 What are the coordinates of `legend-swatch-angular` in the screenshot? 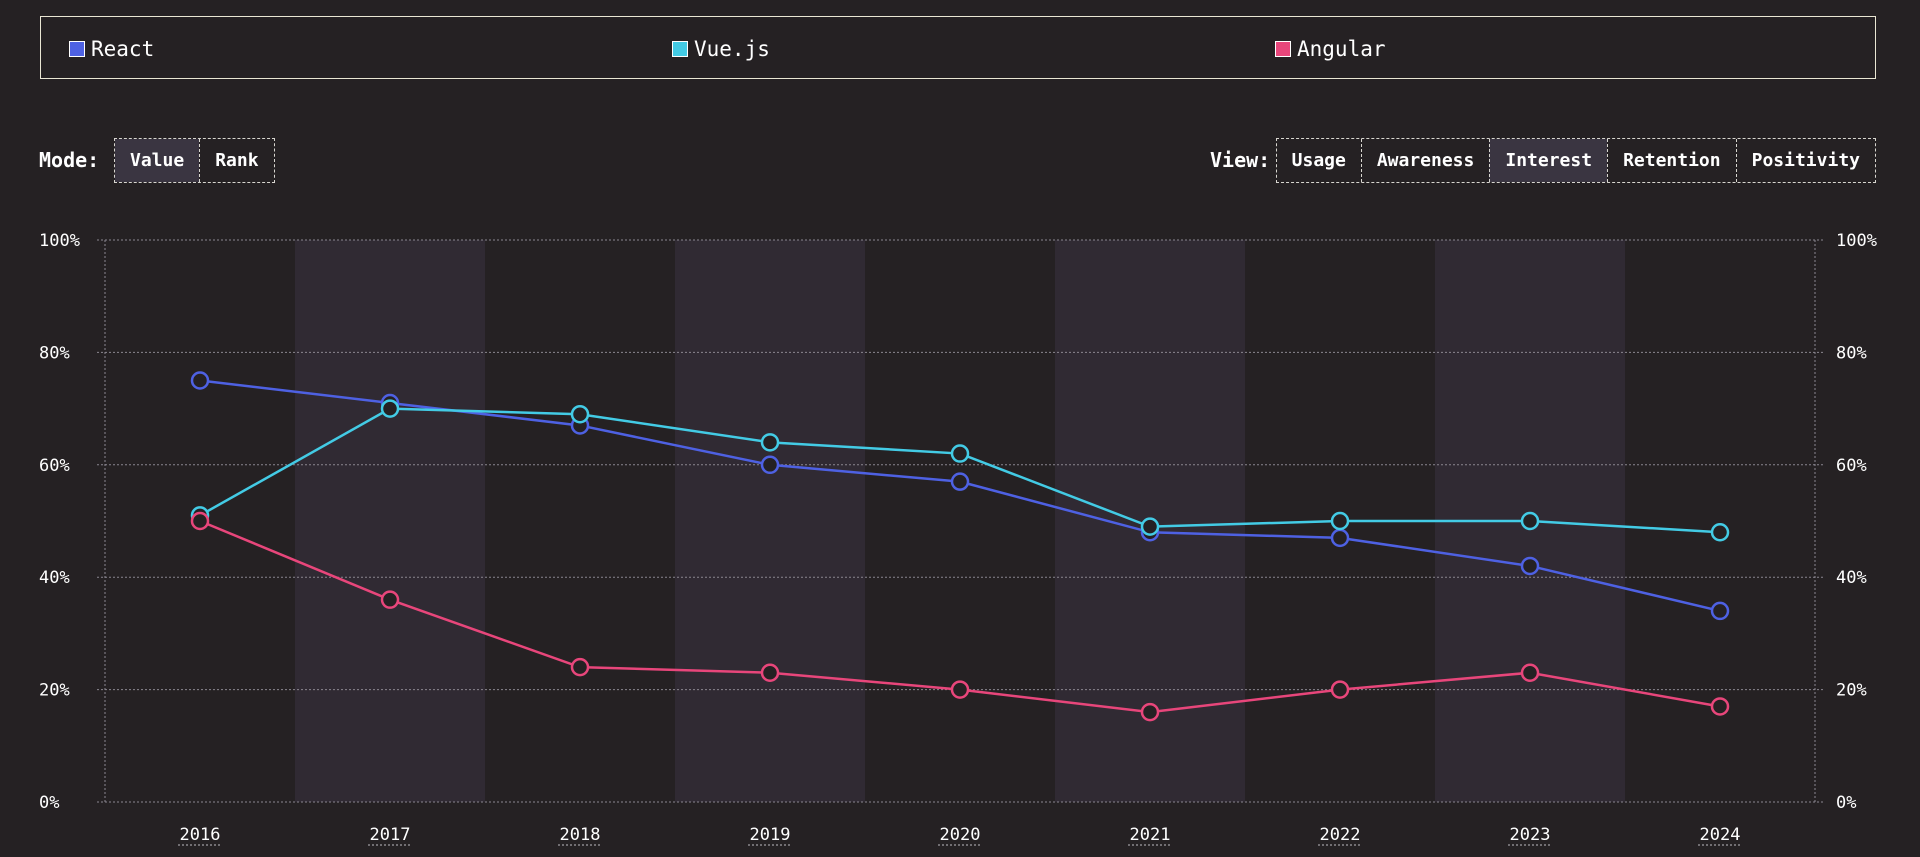 It's located at (1283, 48).